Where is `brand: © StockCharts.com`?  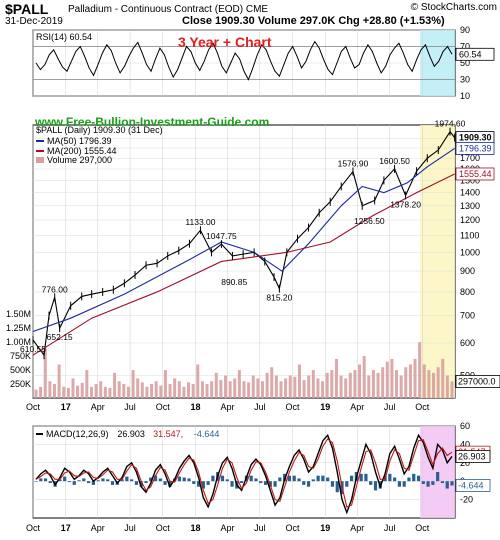 brand: © StockCharts.com is located at coordinates (453, 7).